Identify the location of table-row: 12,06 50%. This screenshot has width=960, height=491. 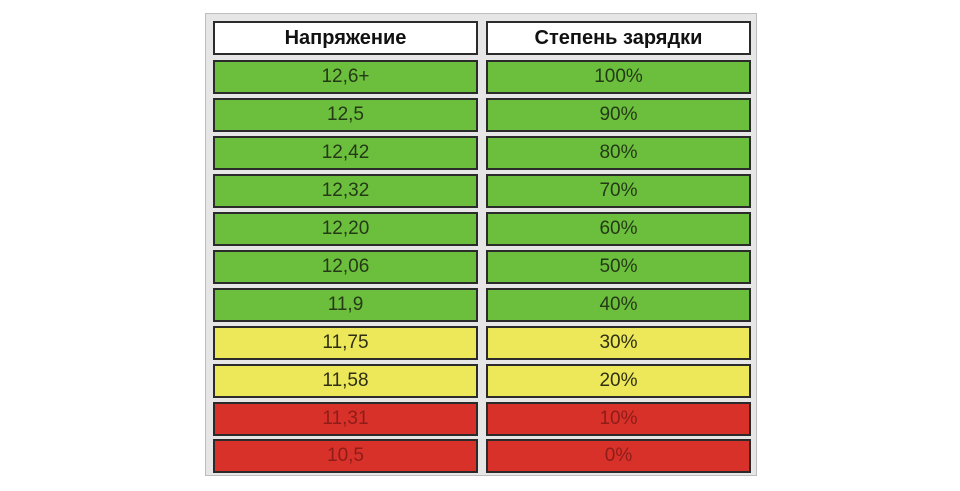
(482, 267).